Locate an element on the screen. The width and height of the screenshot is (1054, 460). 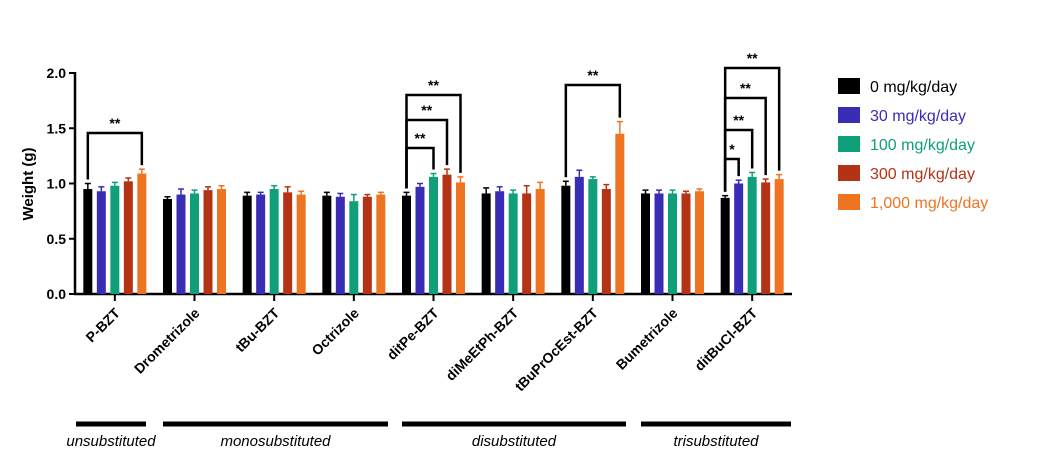
group-label: disubstituted is located at coordinates (514, 441).